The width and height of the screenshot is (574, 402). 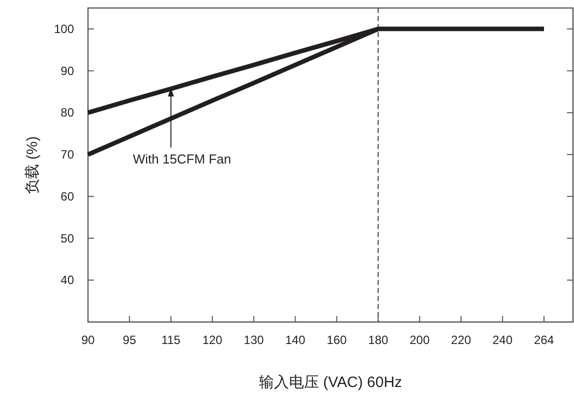 I want to click on x-tick-label: 160, so click(x=337, y=340).